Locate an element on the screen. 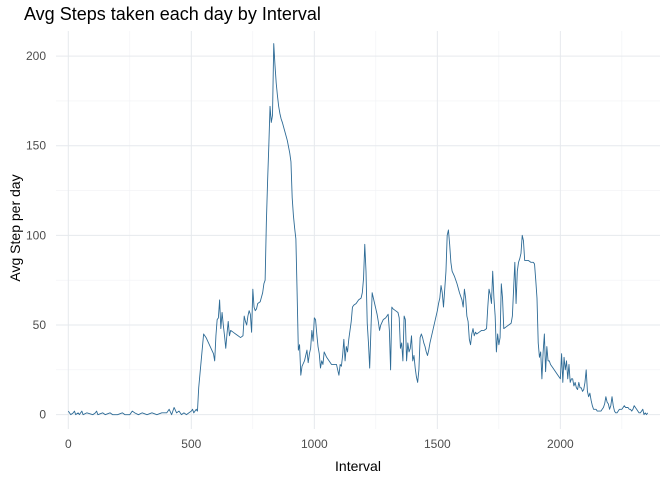 This screenshot has width=672, height=480. x-axis-title: Interval is located at coordinates (358, 466).